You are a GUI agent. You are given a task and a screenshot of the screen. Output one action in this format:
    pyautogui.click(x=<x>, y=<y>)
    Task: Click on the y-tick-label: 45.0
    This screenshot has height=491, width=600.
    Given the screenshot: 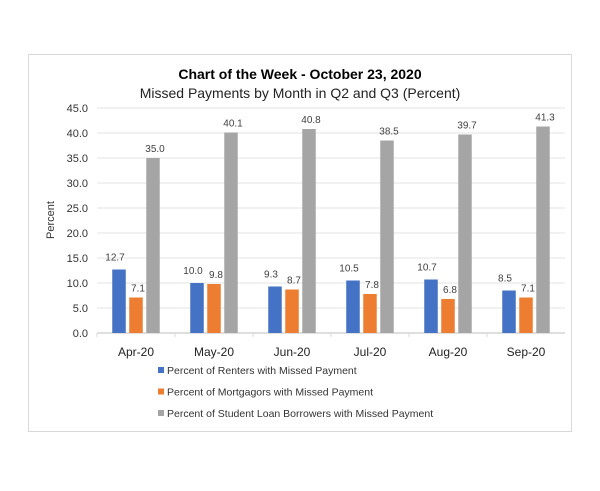 What is the action you would take?
    pyautogui.click(x=77, y=109)
    